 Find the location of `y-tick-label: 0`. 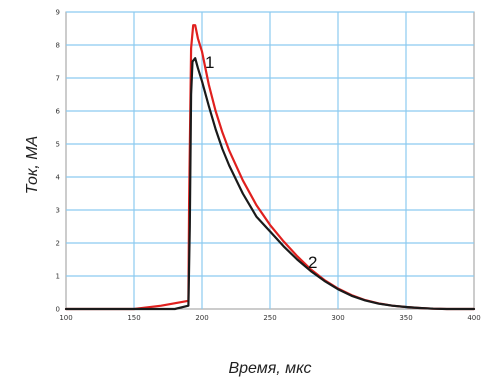

y-tick-label: 0 is located at coordinates (58, 310).